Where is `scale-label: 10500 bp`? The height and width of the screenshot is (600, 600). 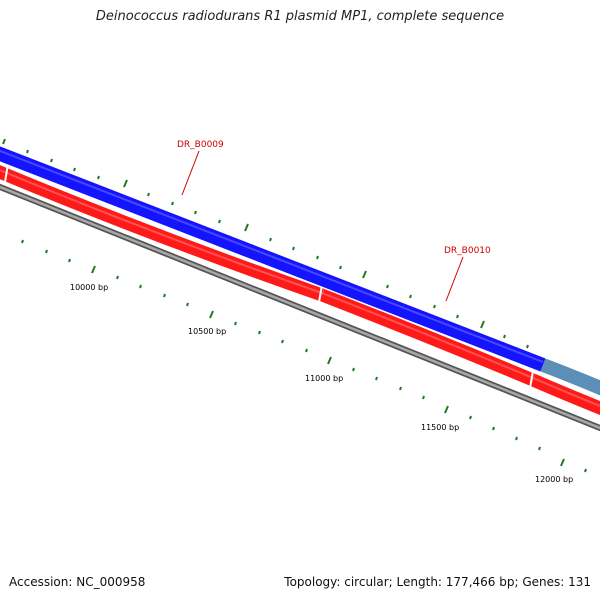 scale-label: 10500 bp is located at coordinates (207, 331).